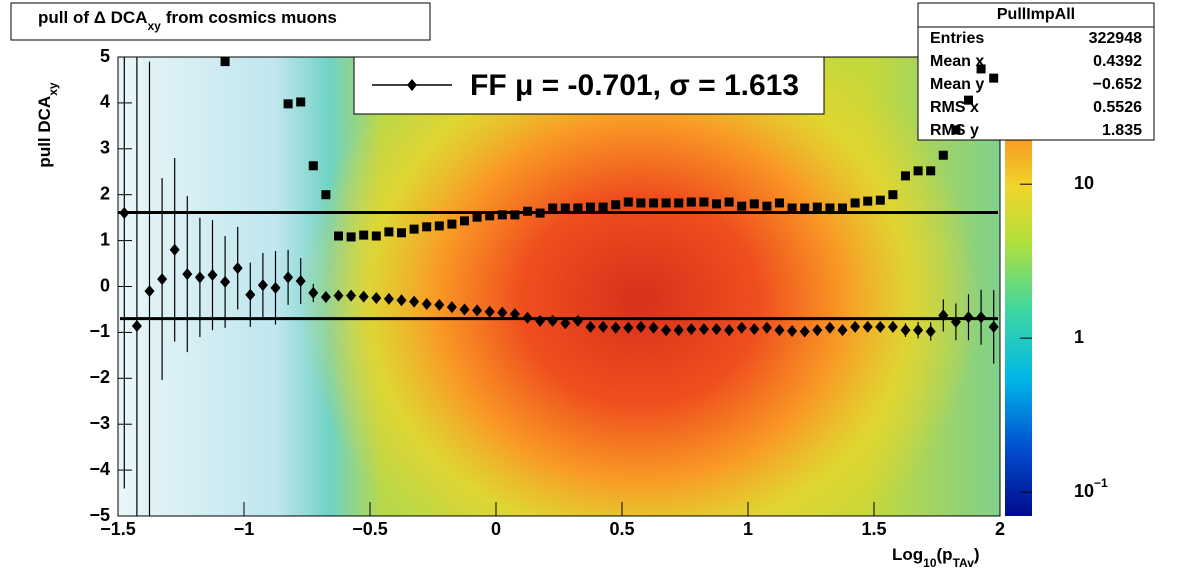  Describe the element at coordinates (105, 56) in the screenshot. I see `y-tick-label: 5` at that location.